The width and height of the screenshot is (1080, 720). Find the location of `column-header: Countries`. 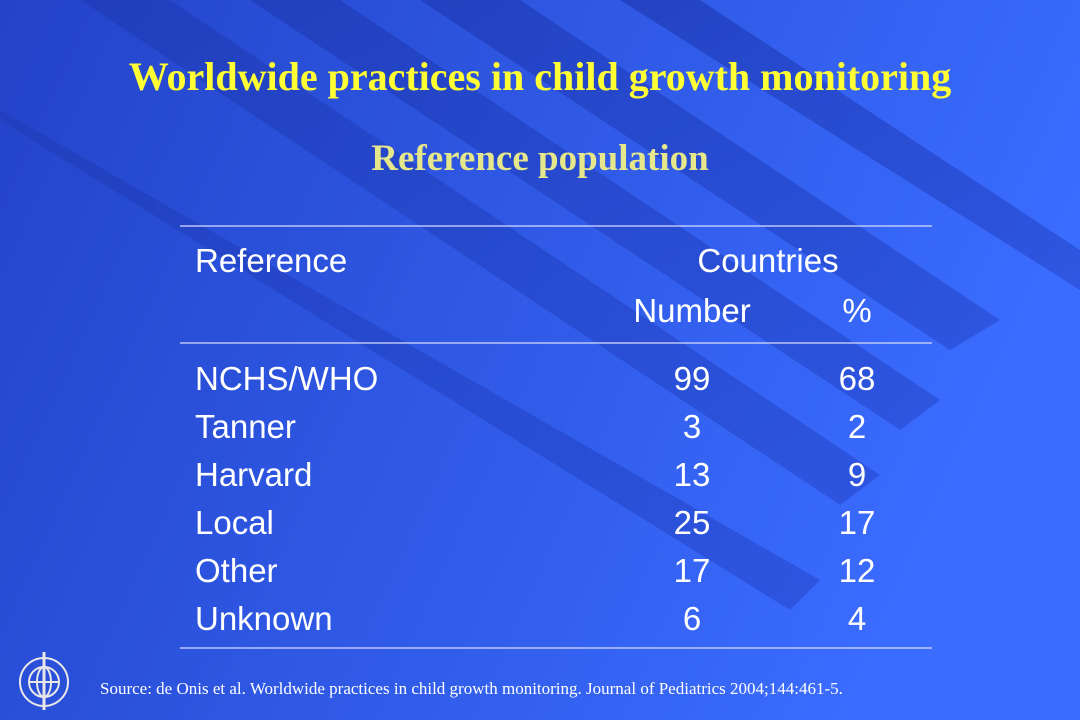

column-header: Countries is located at coordinates (767, 260).